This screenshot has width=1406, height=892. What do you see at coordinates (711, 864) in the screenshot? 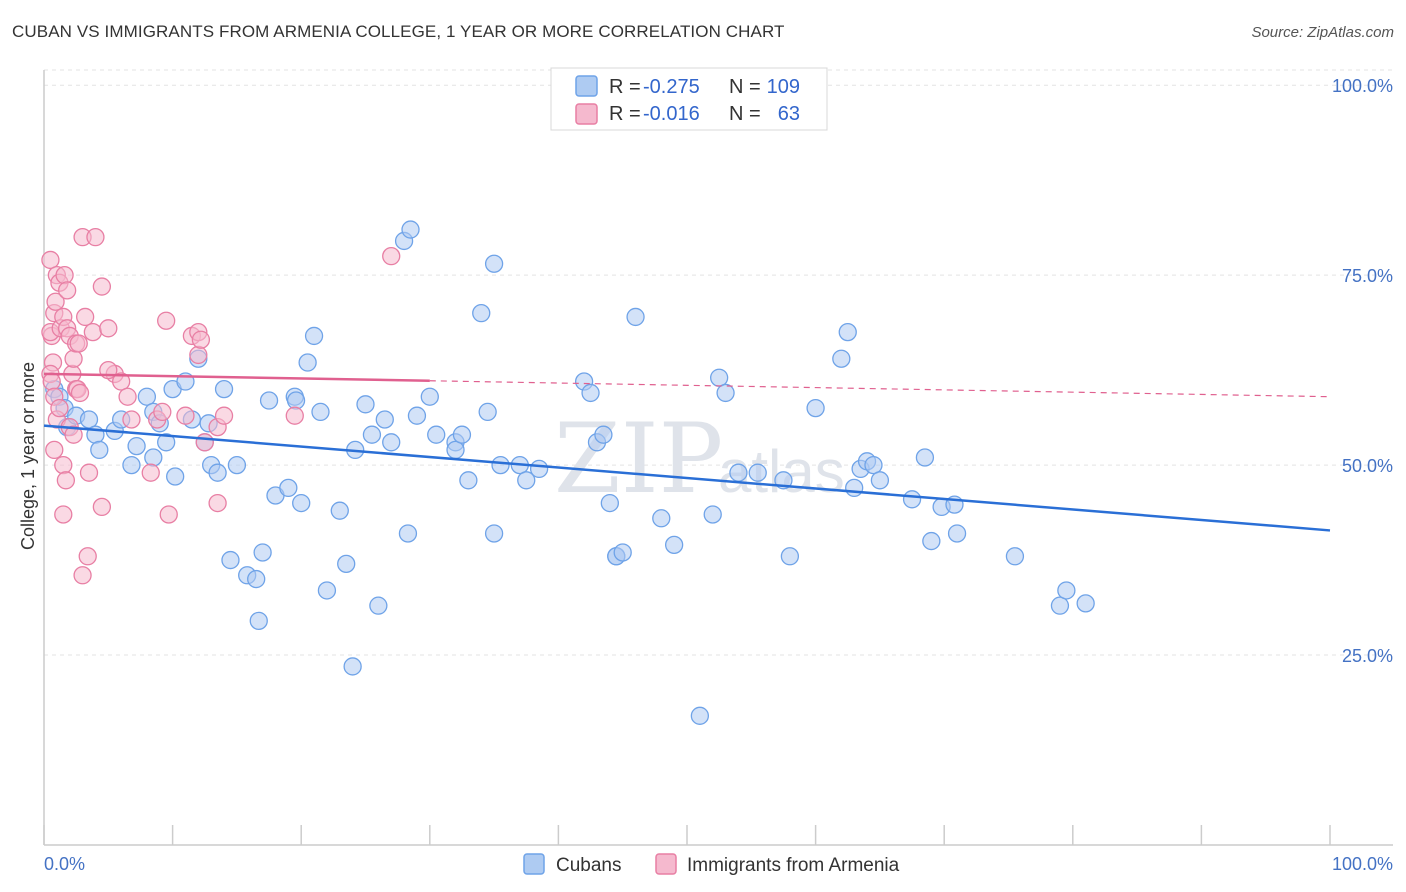
I see `bottom-legend: Cubans Immigrants from Armenia` at bounding box center [711, 864].